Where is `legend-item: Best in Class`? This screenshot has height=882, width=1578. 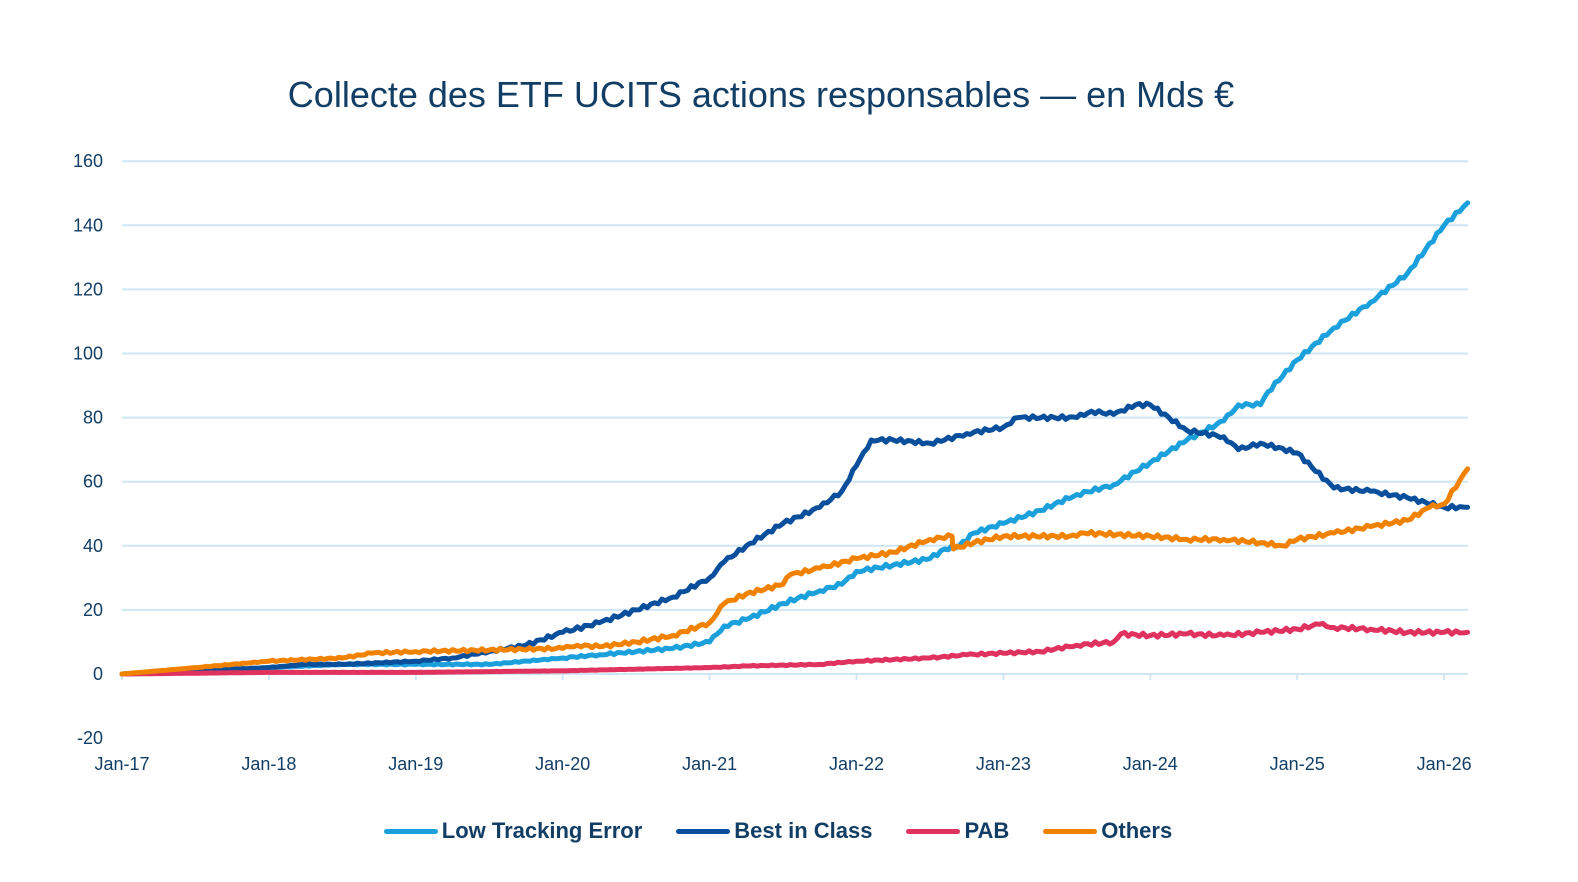
legend-item: Best in Class is located at coordinates (774, 831).